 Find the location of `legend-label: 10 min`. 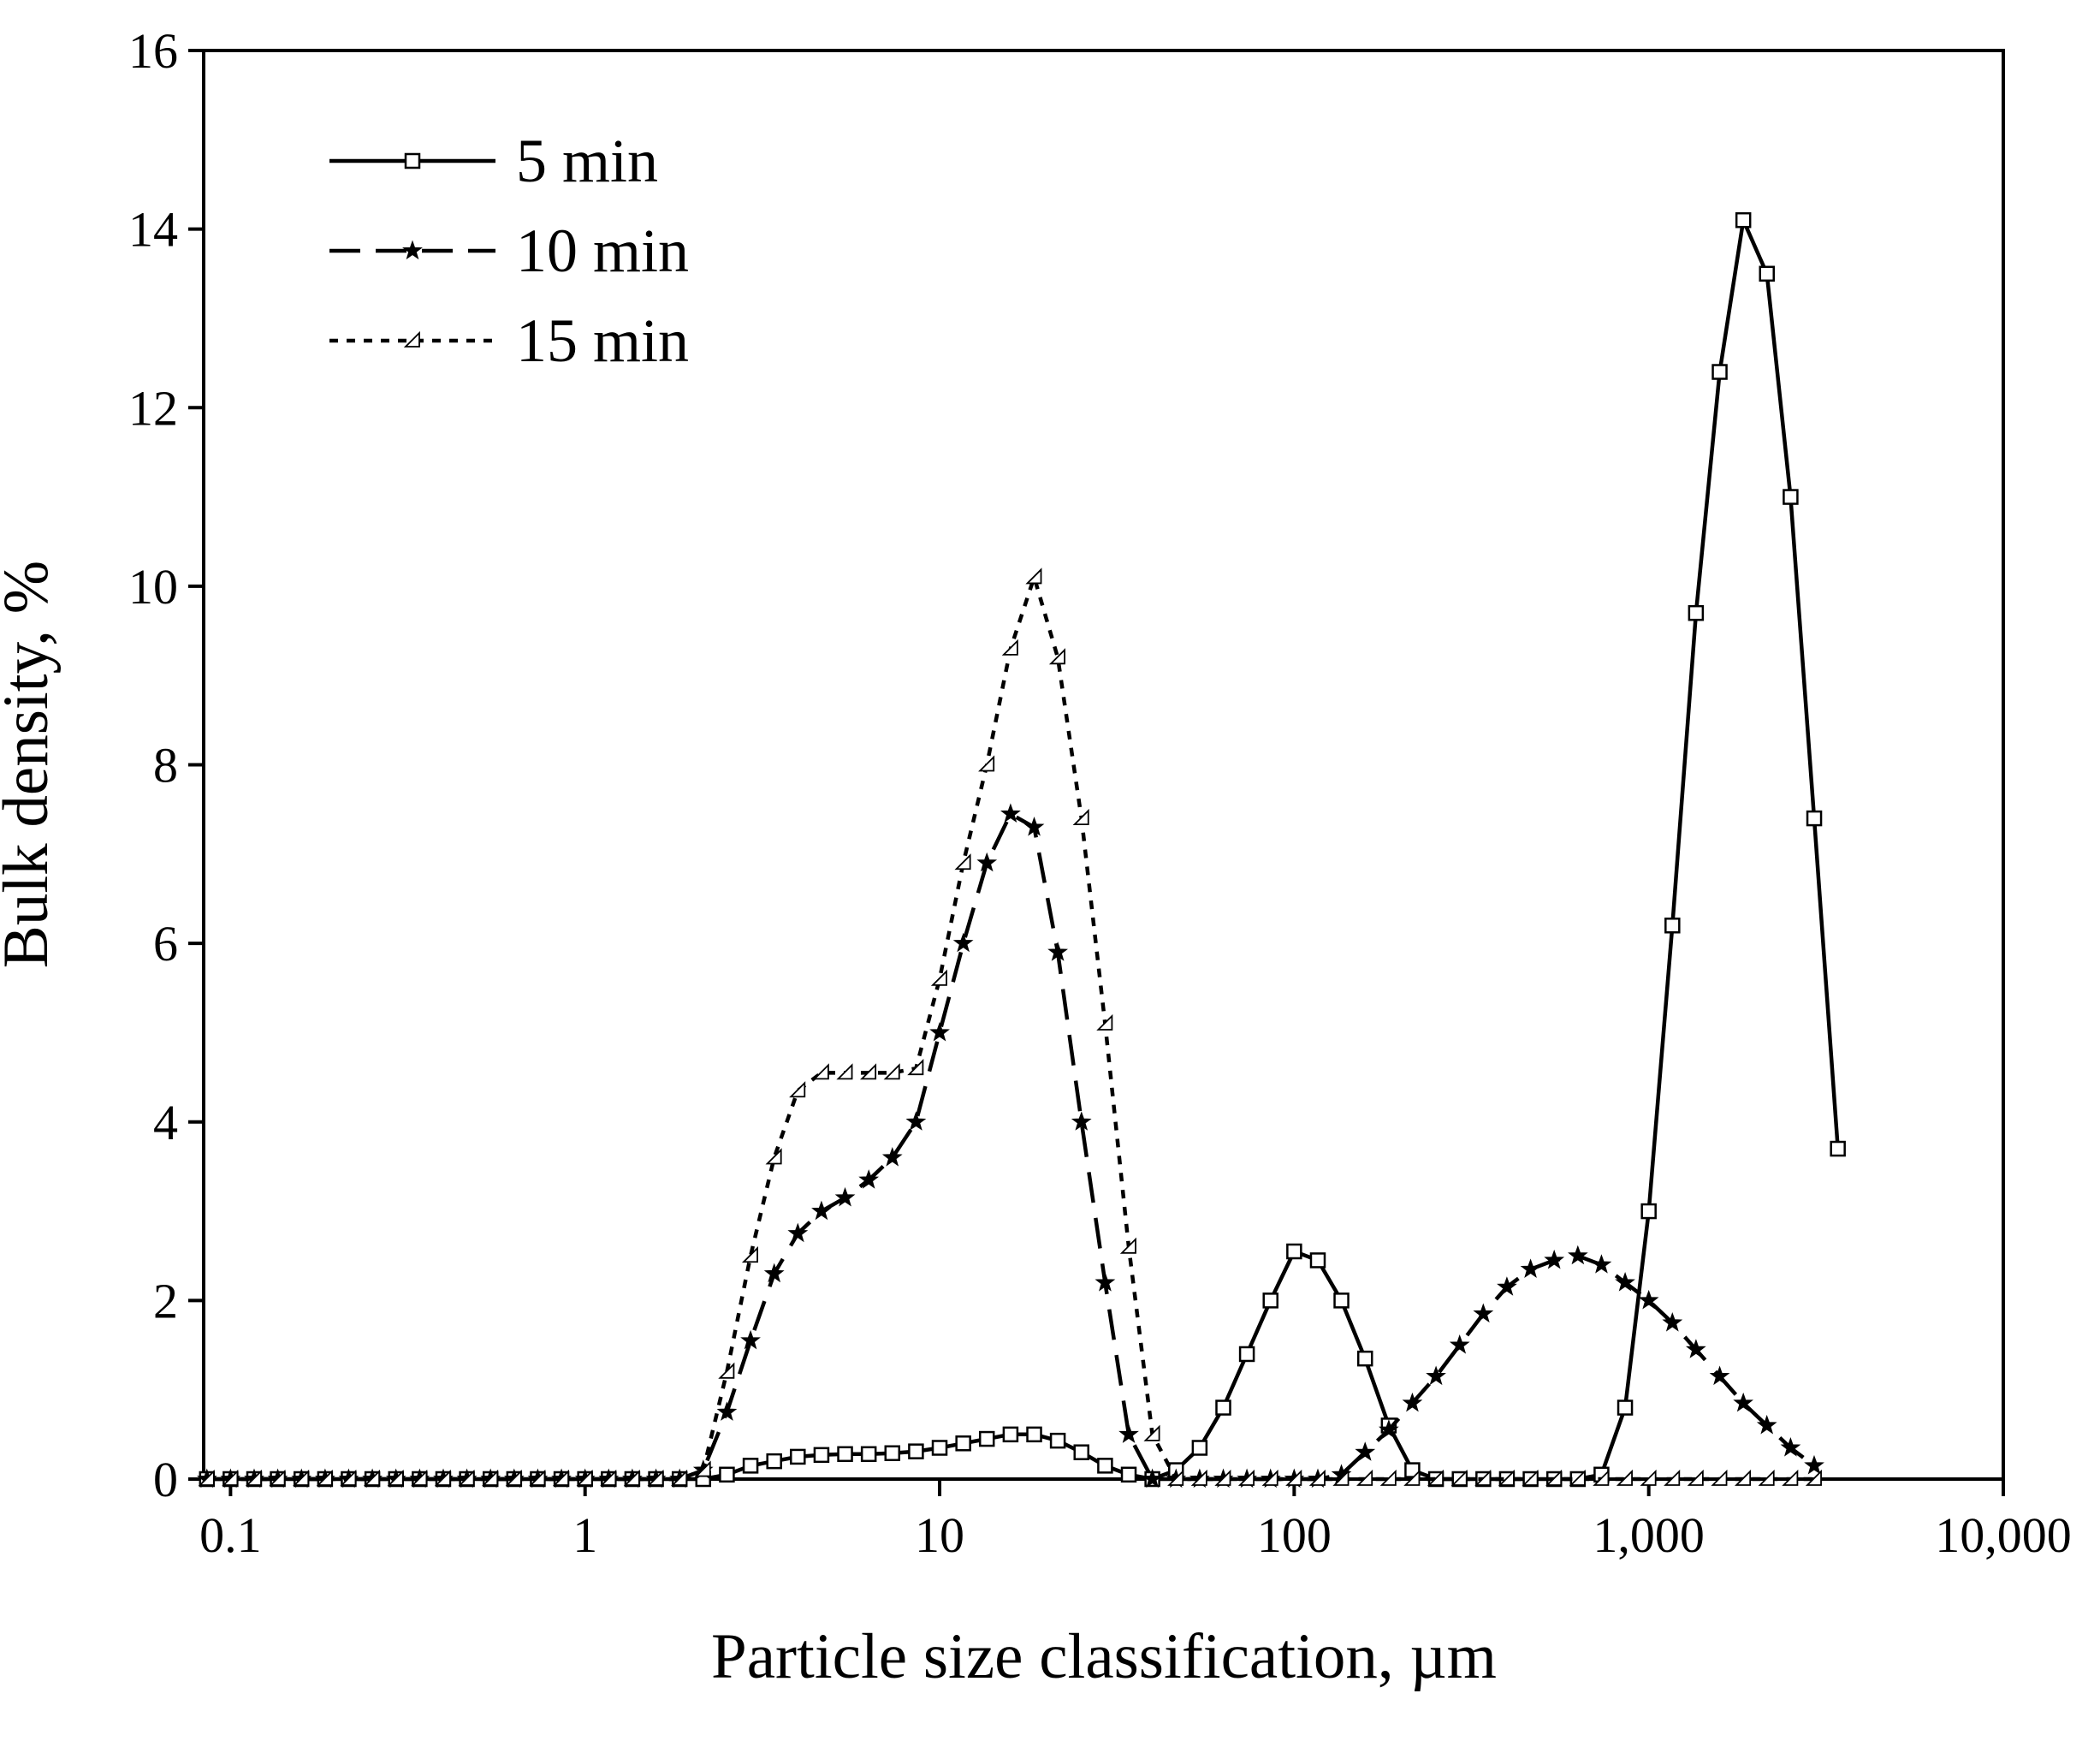

legend-label: 10 min is located at coordinates (602, 251).